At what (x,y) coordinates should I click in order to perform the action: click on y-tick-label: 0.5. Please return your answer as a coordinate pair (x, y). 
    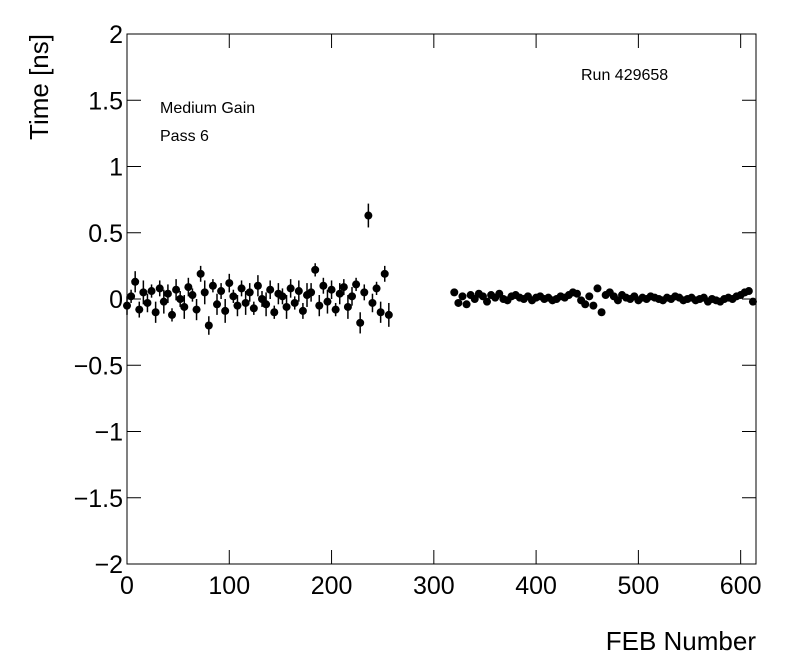
    Looking at the image, I should click on (105, 234).